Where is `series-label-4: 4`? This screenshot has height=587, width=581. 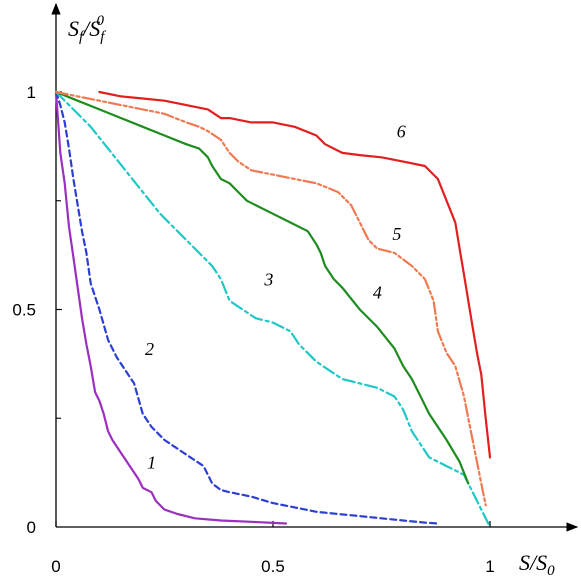 series-label-4: 4 is located at coordinates (377, 293).